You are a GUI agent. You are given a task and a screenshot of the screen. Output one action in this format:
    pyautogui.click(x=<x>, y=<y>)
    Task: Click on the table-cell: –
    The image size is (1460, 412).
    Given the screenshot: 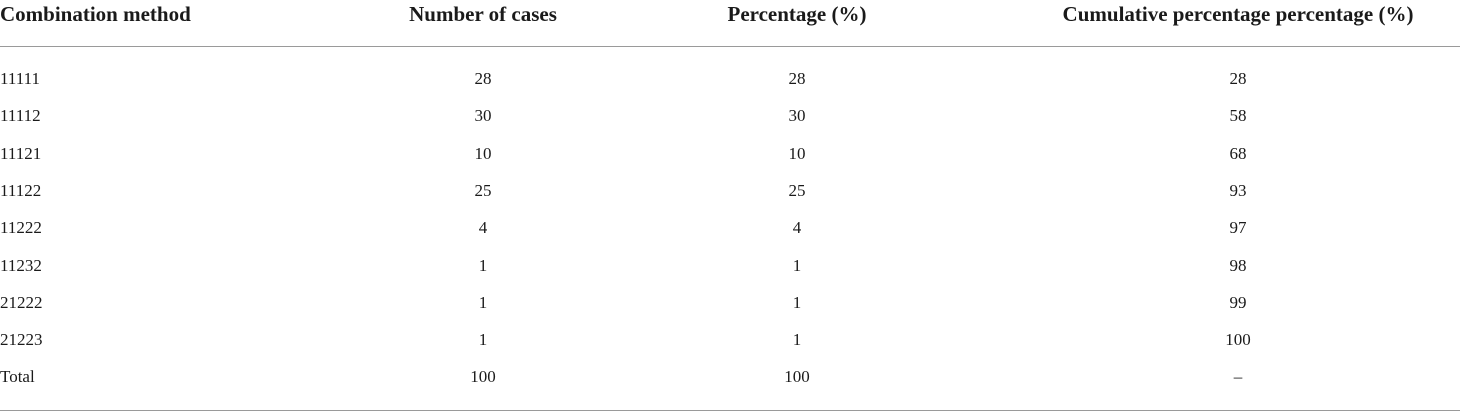 What is the action you would take?
    pyautogui.click(x=1238, y=377)
    